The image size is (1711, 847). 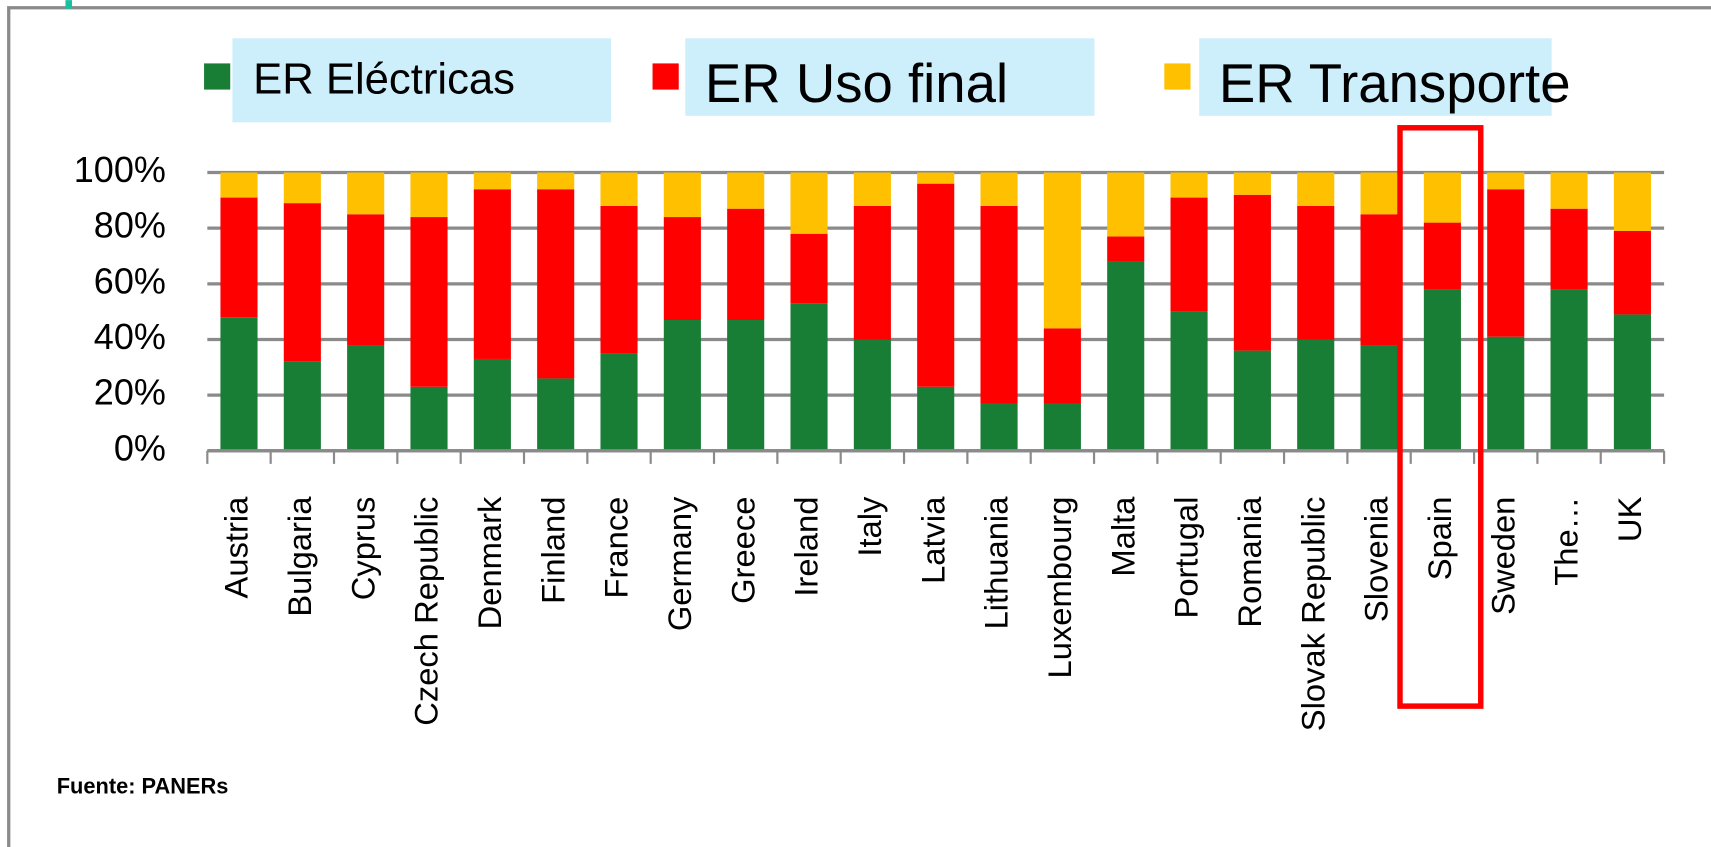 I want to click on x-tick-label: Slovenia, so click(x=1376, y=559).